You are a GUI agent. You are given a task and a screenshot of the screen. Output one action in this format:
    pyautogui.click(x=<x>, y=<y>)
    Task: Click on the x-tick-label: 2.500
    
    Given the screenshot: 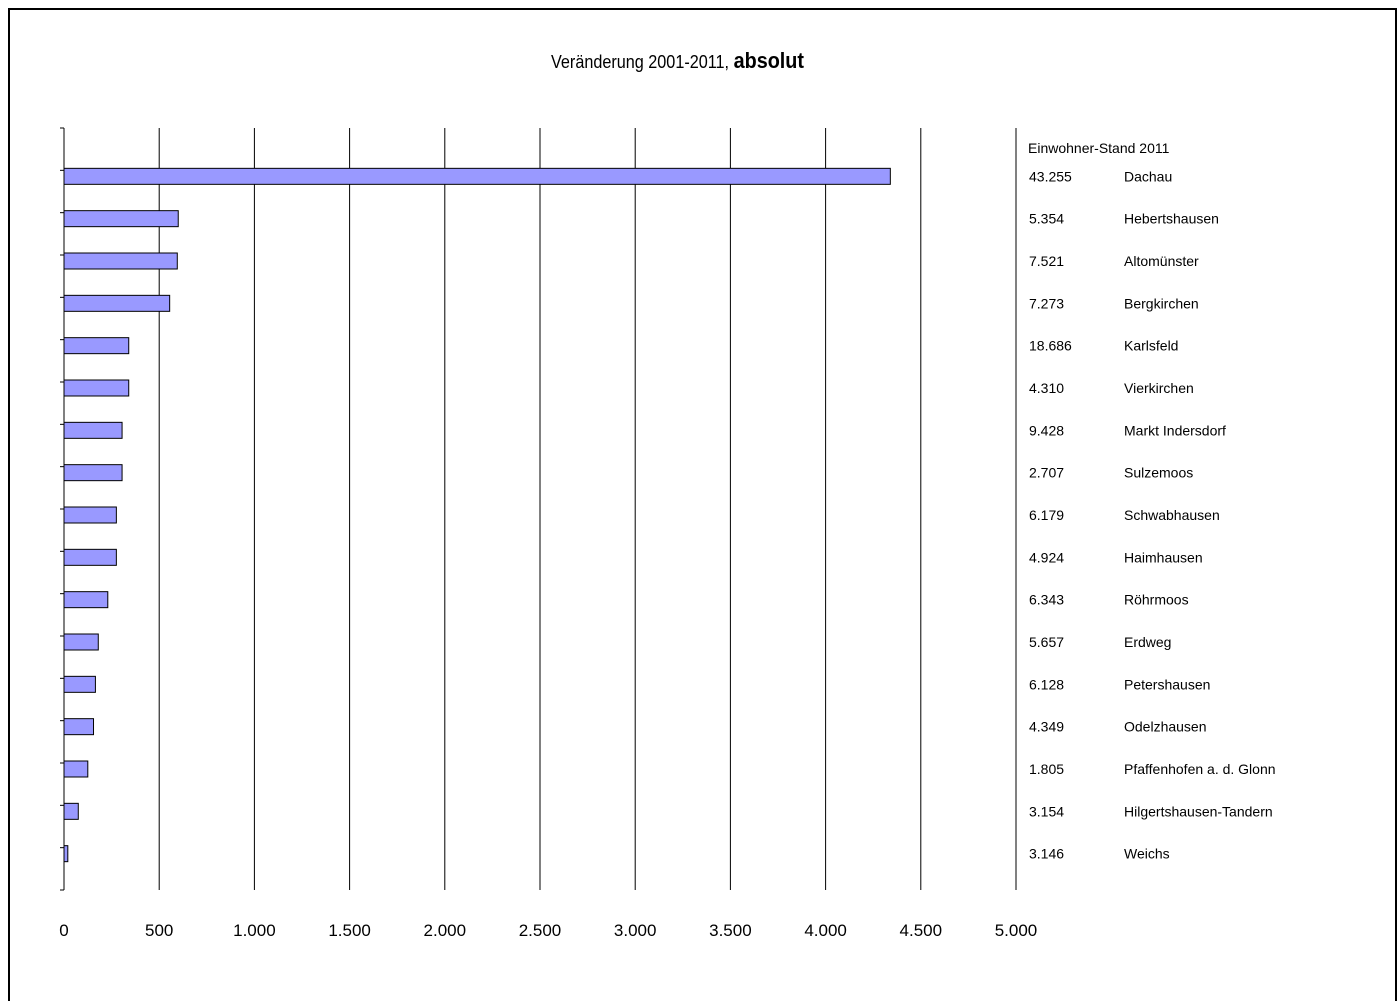 What is the action you would take?
    pyautogui.click(x=540, y=930)
    